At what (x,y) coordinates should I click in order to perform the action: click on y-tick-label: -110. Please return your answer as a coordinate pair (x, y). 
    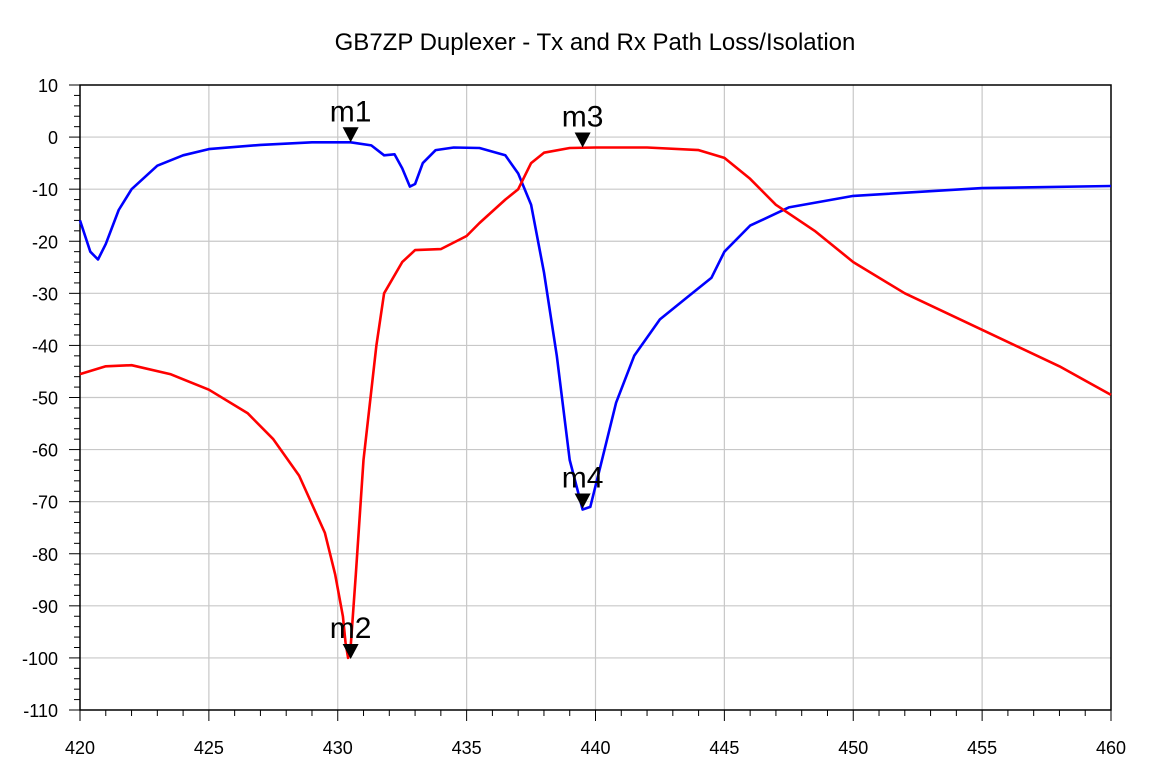
    Looking at the image, I should click on (40, 711).